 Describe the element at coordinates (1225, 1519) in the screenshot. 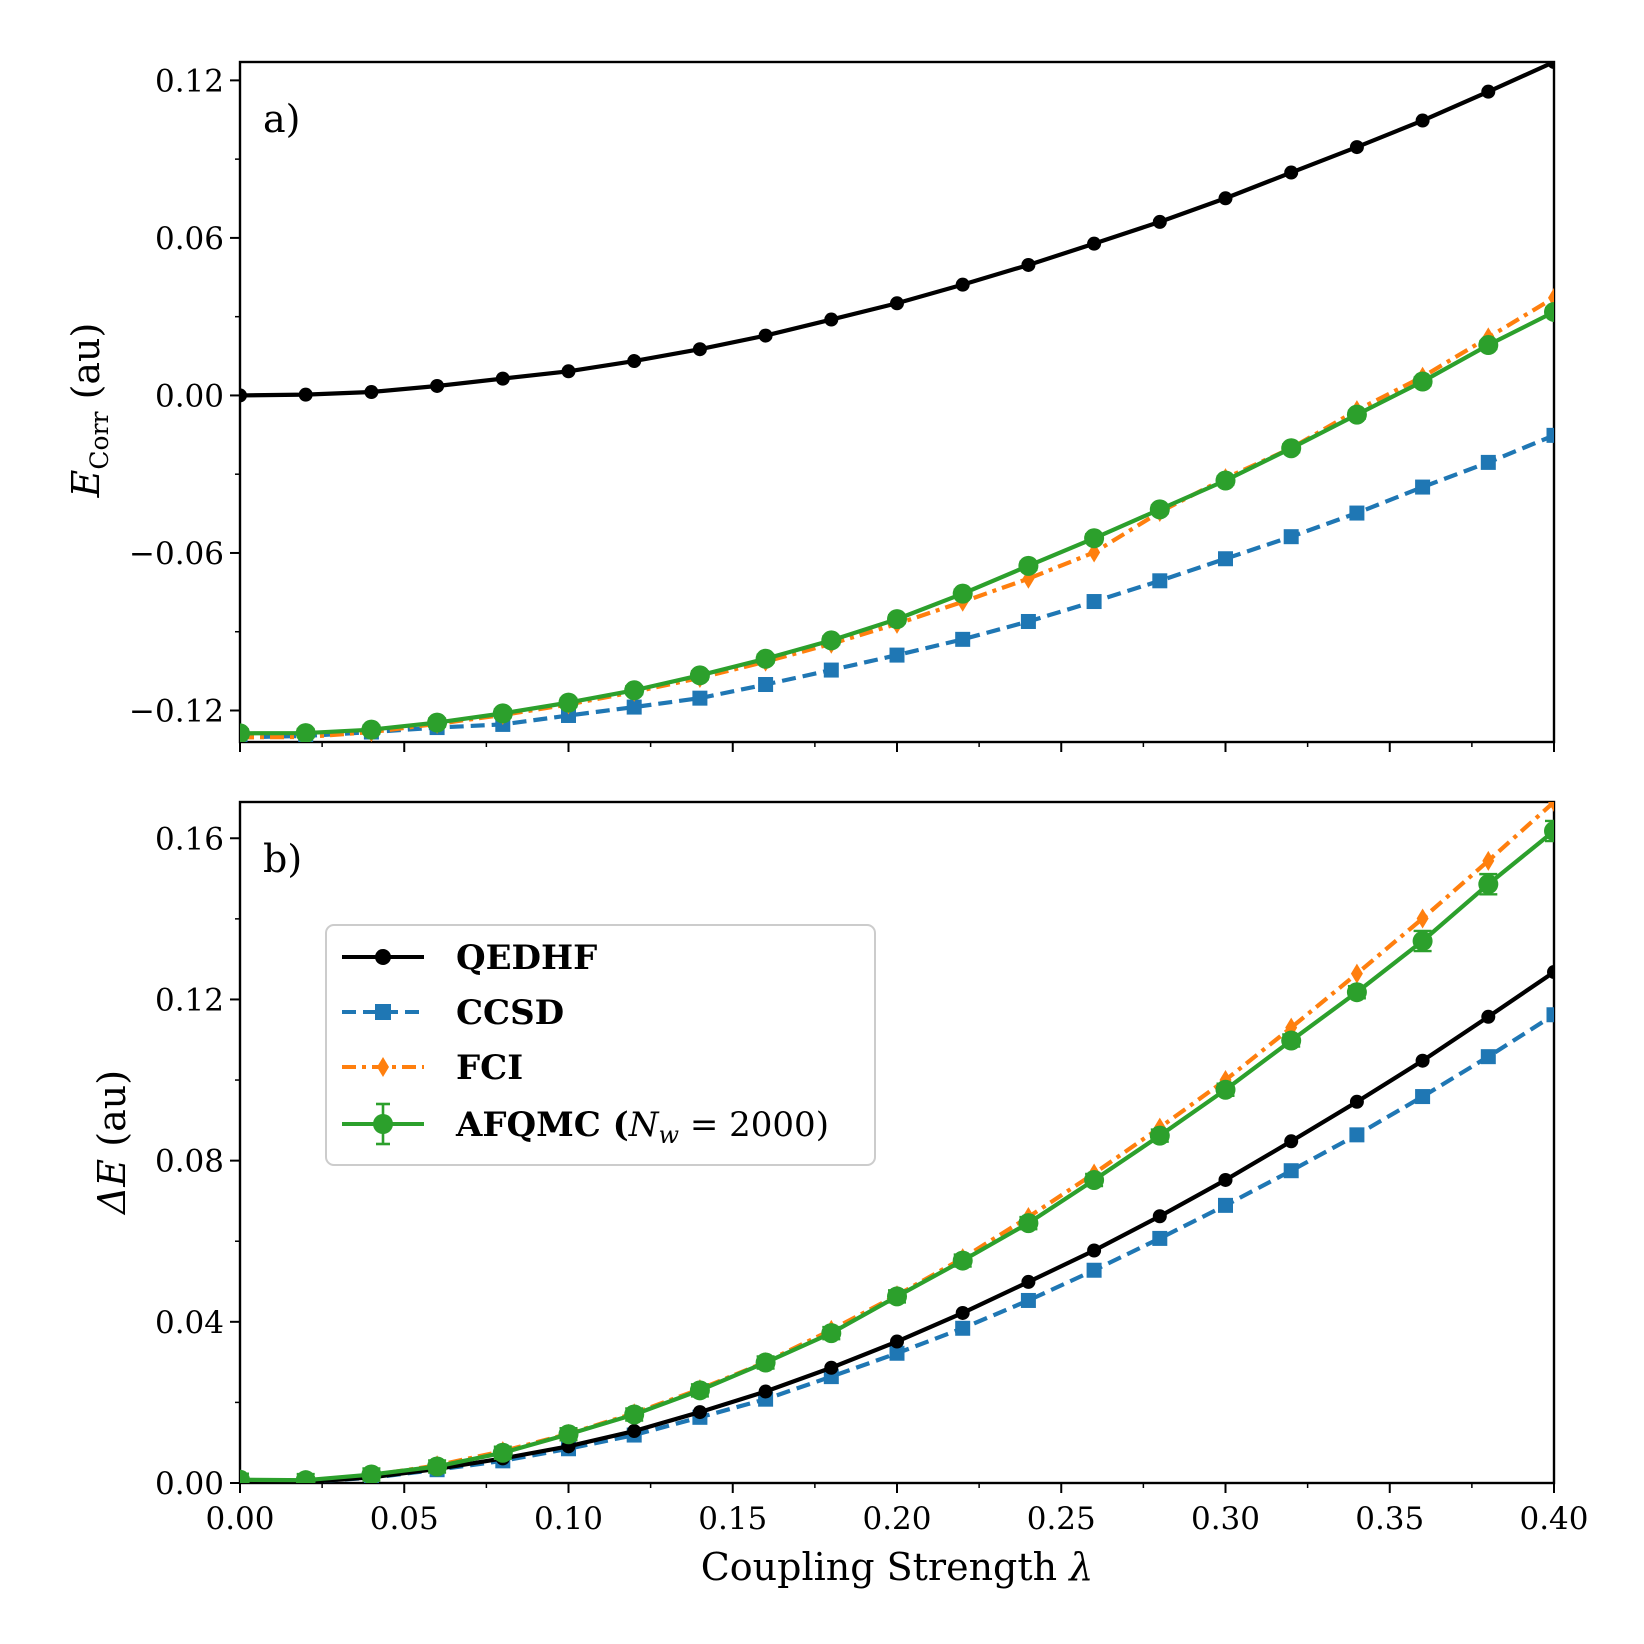

I see `panel-b-x-tick-label: 0.30` at that location.